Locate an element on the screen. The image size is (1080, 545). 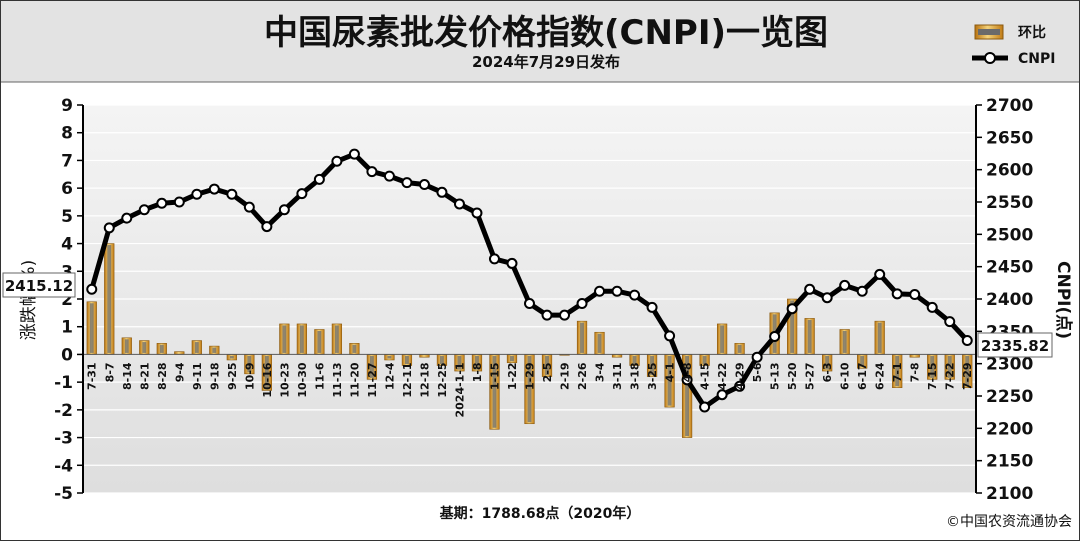
right-tick-label: 2500 is located at coordinates (1009, 235).